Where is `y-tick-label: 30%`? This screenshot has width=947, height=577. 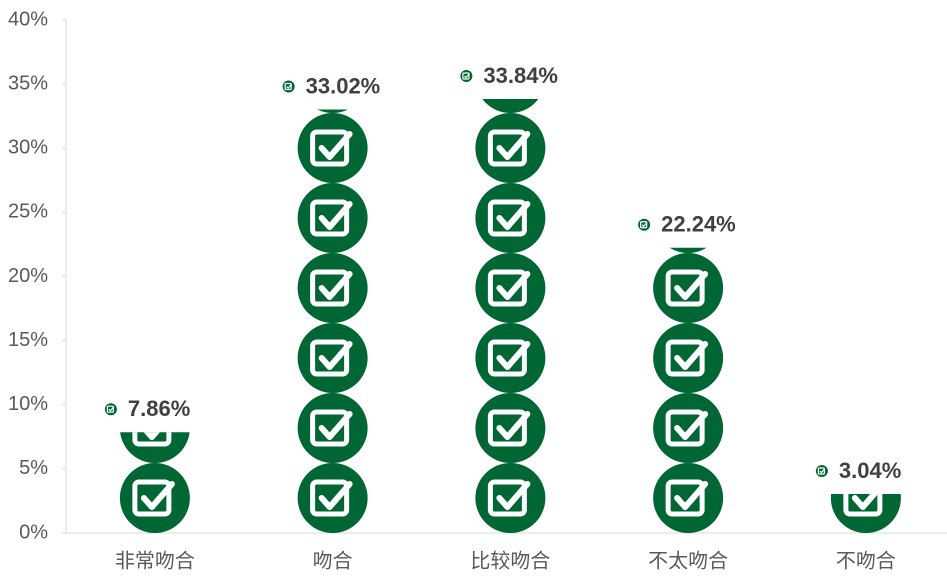
y-tick-label: 30% is located at coordinates (28, 148).